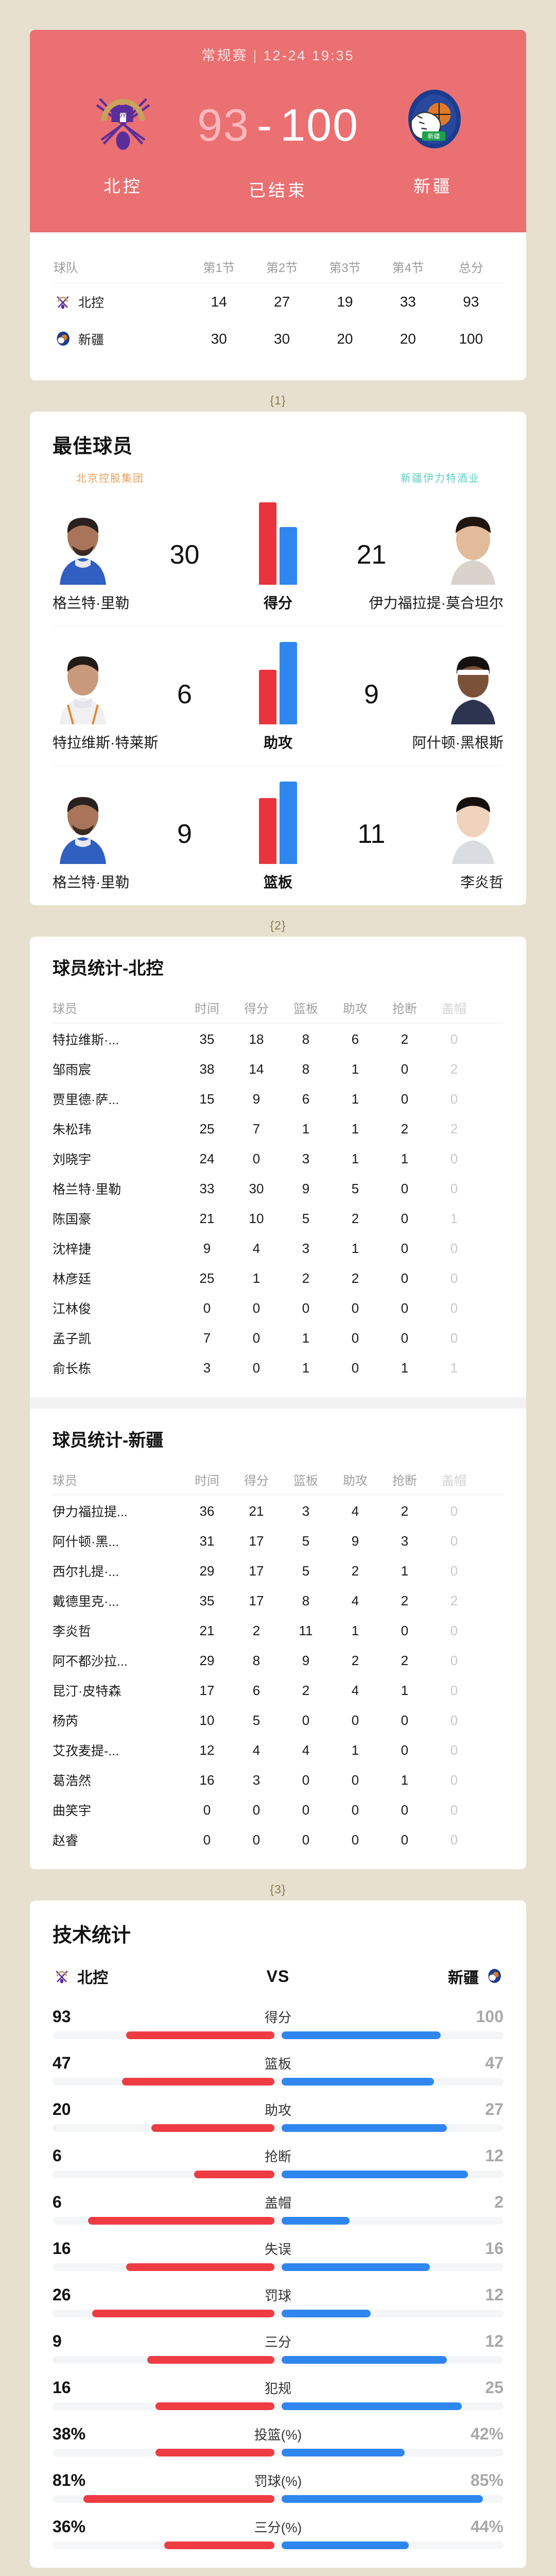 This screenshot has height=2576, width=556. I want to click on table-row: 孟子凯 7 0 1 0 0 0, so click(289, 1338).